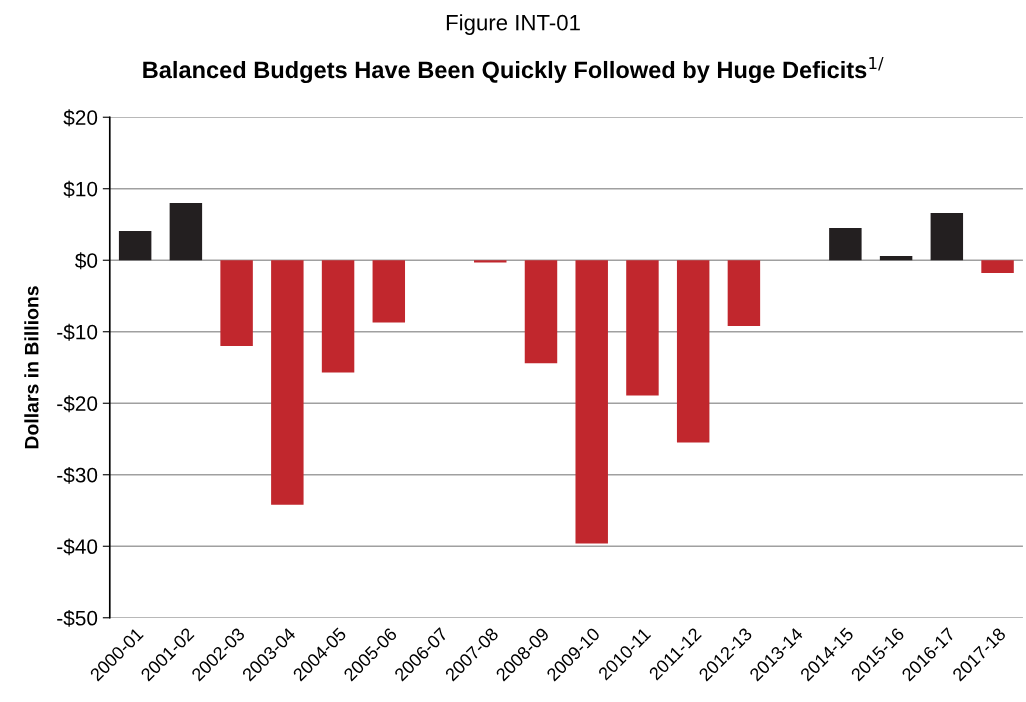 This screenshot has width=1026, height=702. Describe the element at coordinates (80, 118) in the screenshot. I see `y-tick-label: $20` at that location.